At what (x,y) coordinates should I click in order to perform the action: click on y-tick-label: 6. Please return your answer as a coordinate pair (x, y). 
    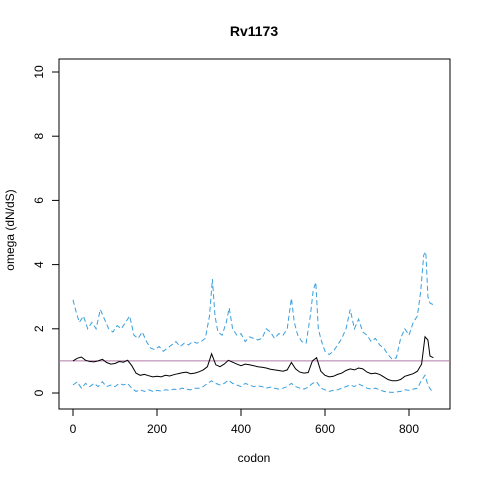
    Looking at the image, I should click on (39, 200).